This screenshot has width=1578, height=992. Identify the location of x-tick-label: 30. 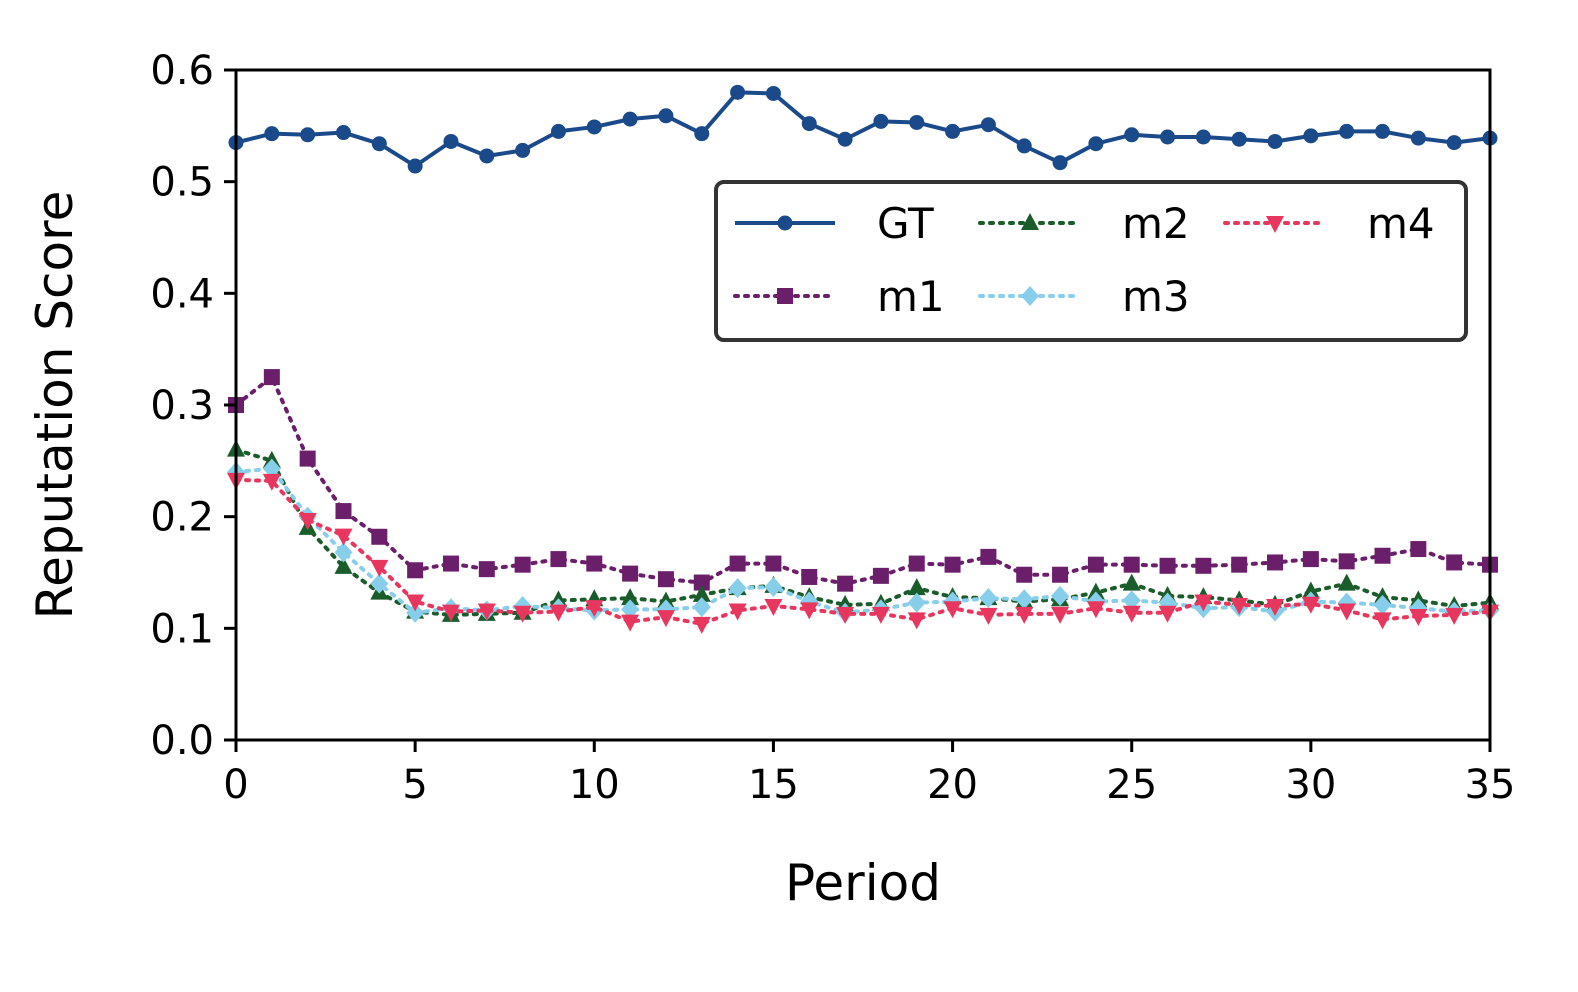
(1310, 785).